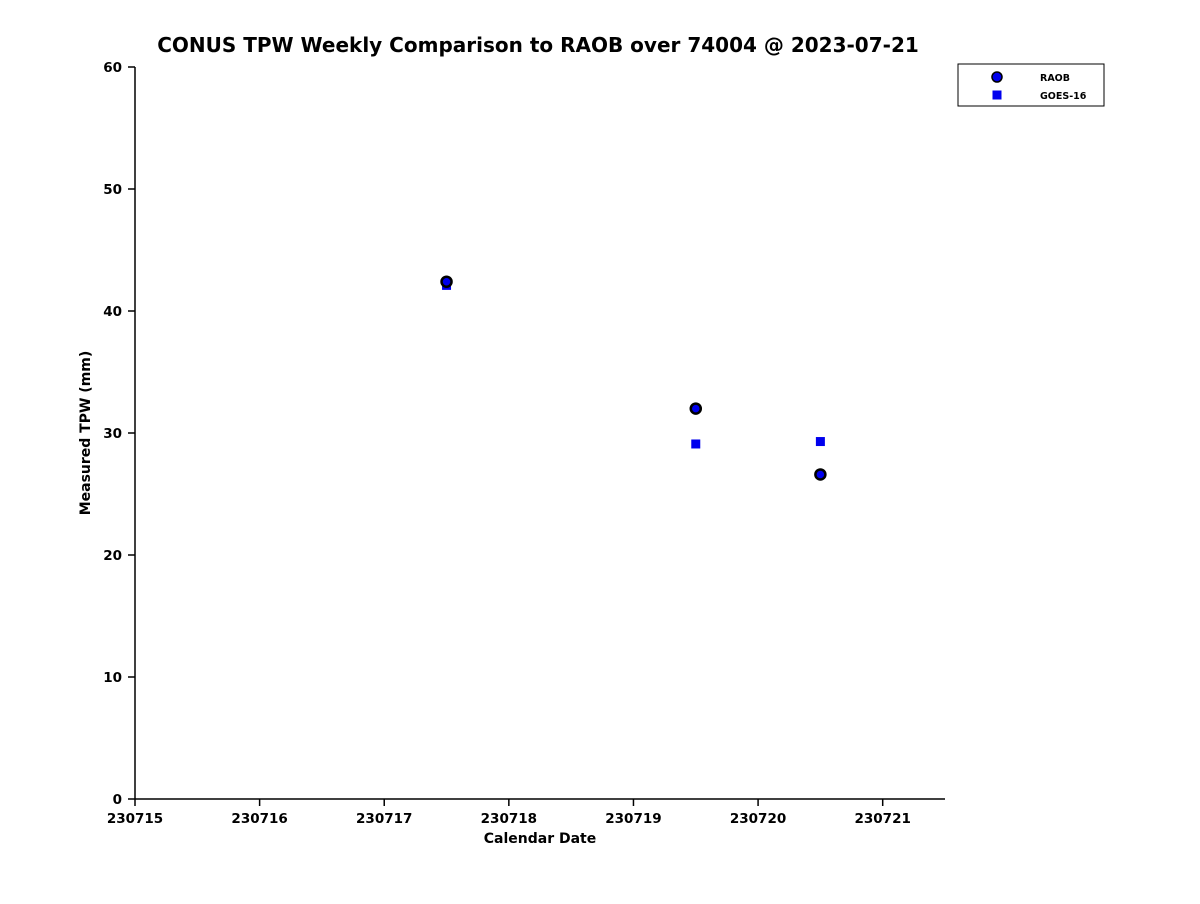  What do you see at coordinates (112, 556) in the screenshot?
I see `y-tick-label: 20` at bounding box center [112, 556].